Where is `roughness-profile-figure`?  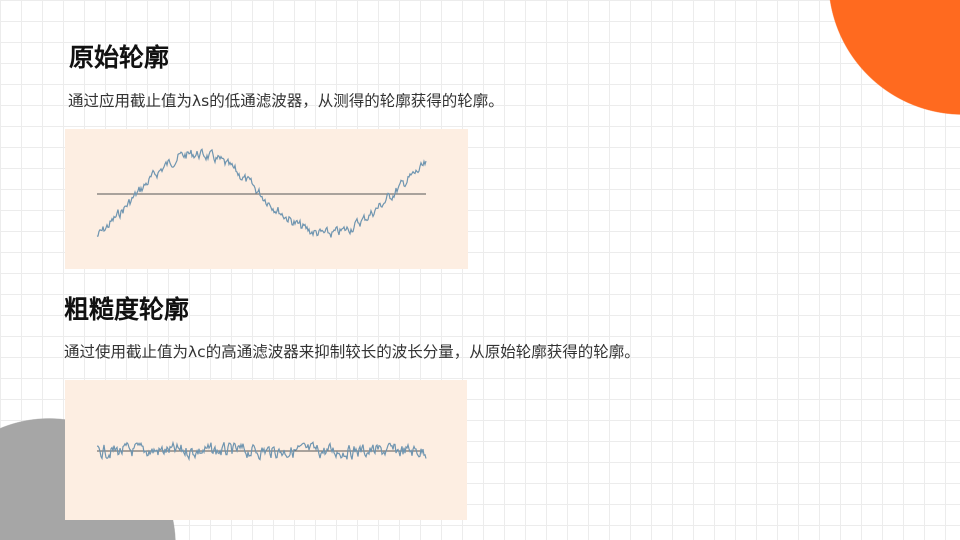 roughness-profile-figure is located at coordinates (266, 450).